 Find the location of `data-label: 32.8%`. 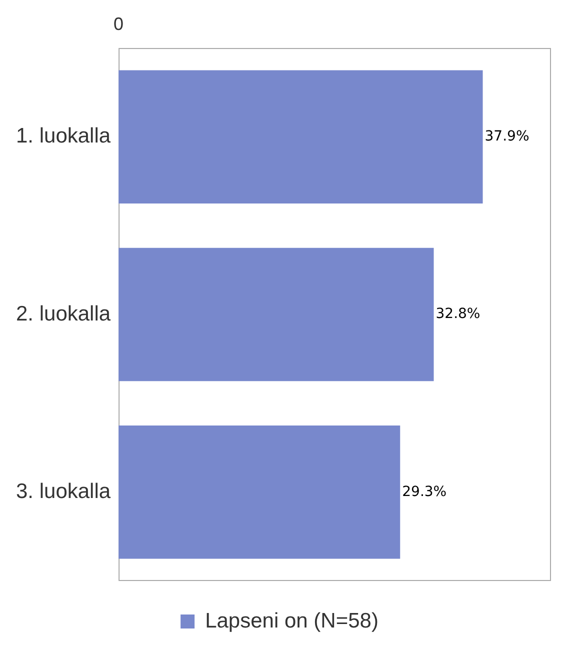

data-label: 32.8% is located at coordinates (458, 314).